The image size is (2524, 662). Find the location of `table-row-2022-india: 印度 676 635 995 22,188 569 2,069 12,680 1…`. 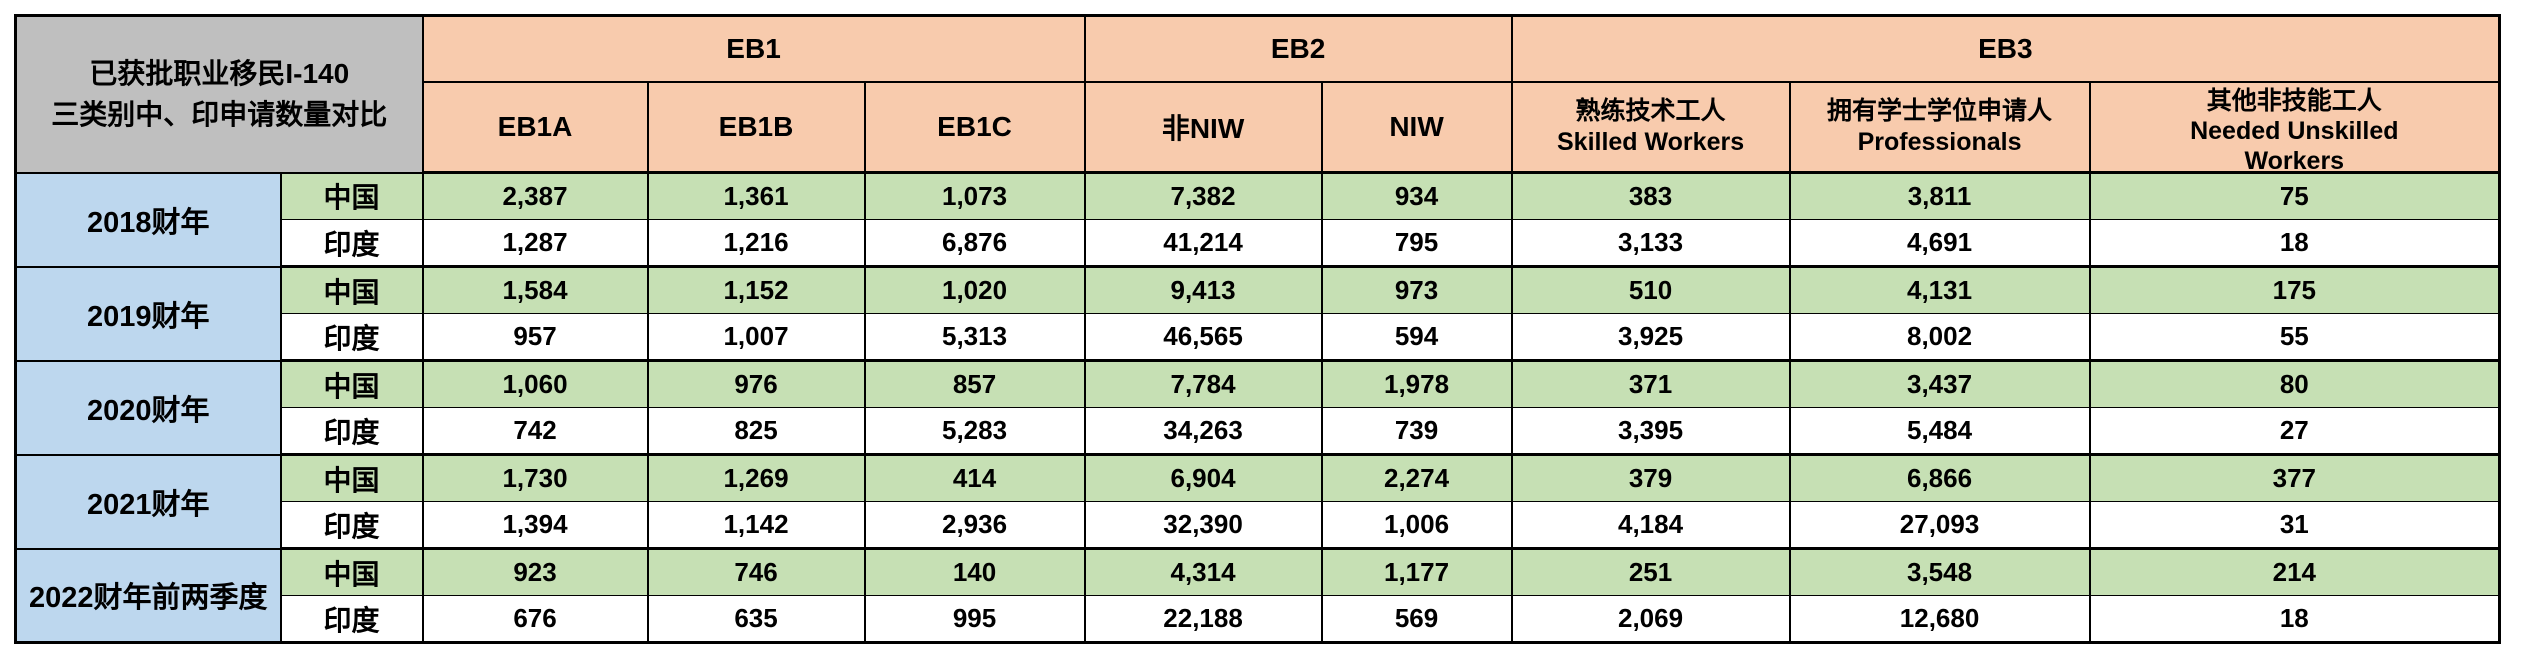

table-row-2022-india: 印度 676 635 995 22,188 569 2,069 12,680 1… is located at coordinates (1258, 619).